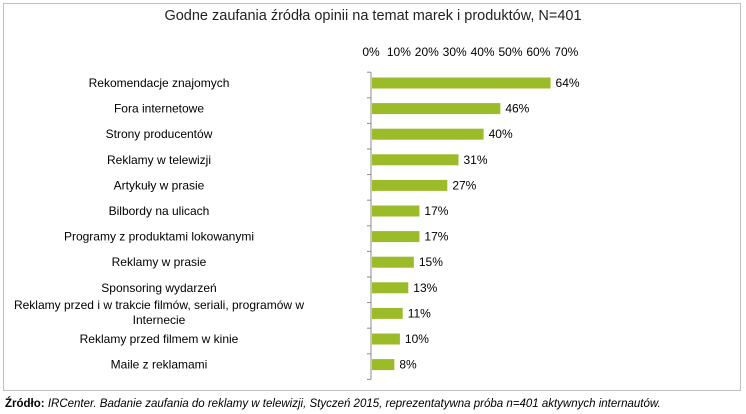  Describe the element at coordinates (427, 52) in the screenshot. I see `x-tick-label: 20%` at that location.